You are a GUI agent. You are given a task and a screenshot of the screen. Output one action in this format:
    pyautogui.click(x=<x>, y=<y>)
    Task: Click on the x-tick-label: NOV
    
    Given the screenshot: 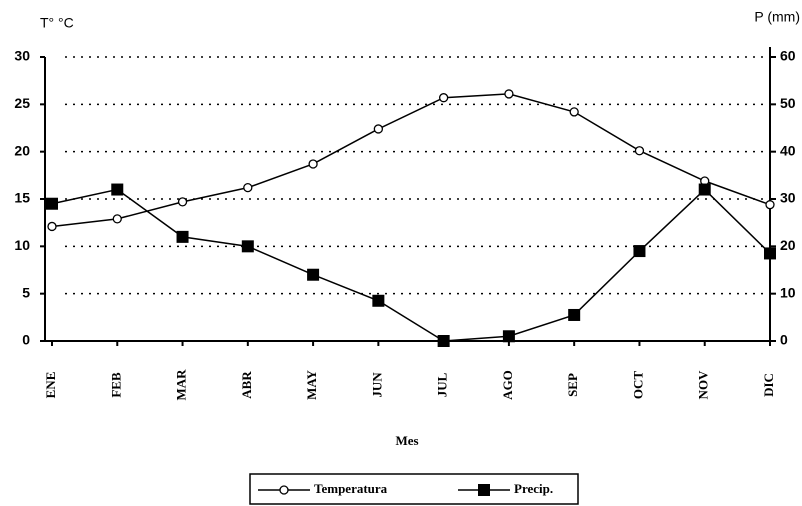 What is the action you would take?
    pyautogui.click(x=703, y=385)
    